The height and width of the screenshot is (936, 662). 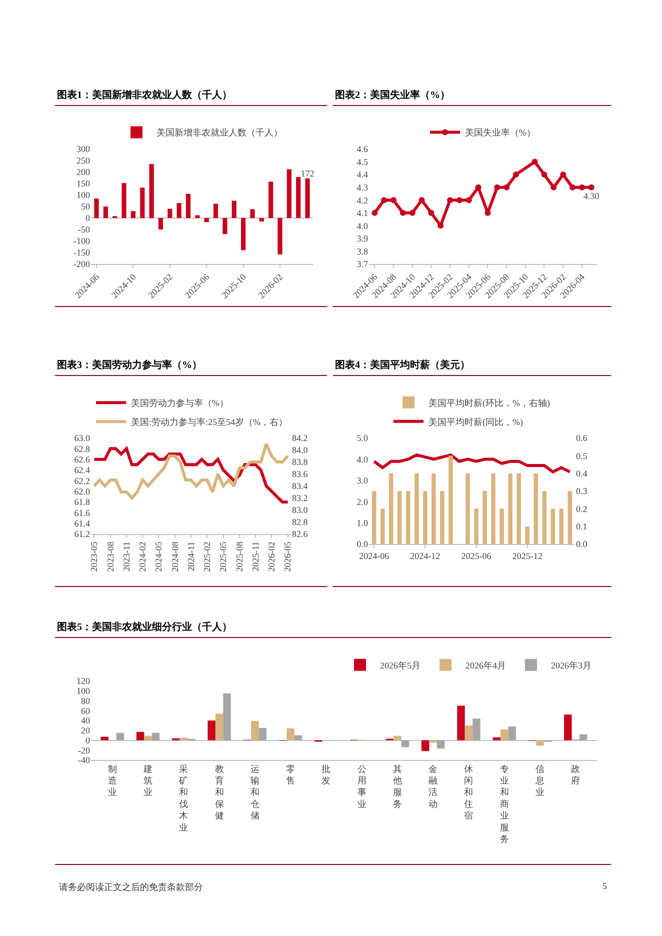 I want to click on y2-tick-label: 83.0, so click(x=300, y=510).